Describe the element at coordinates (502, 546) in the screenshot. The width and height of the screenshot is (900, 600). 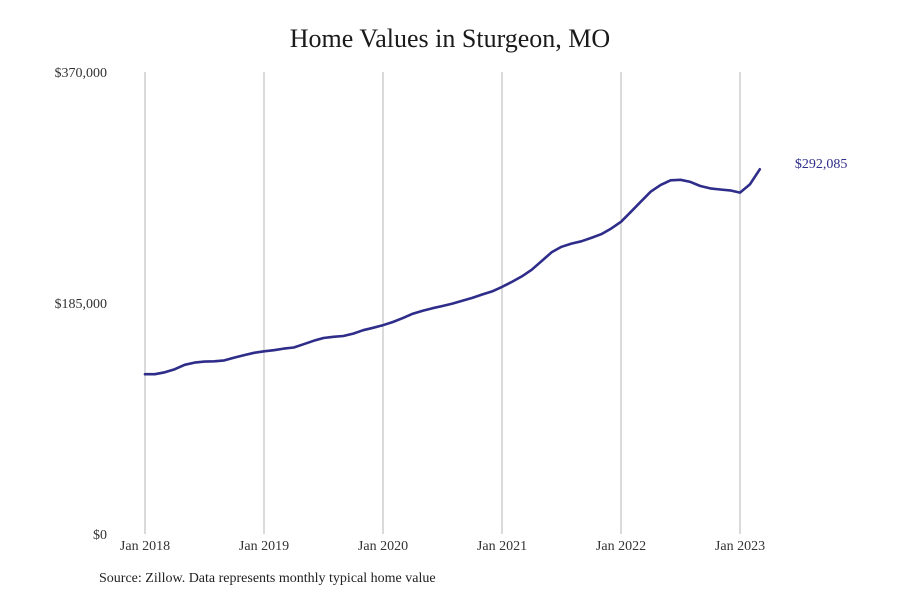
I see `x-tick-label: Jan 2021` at that location.